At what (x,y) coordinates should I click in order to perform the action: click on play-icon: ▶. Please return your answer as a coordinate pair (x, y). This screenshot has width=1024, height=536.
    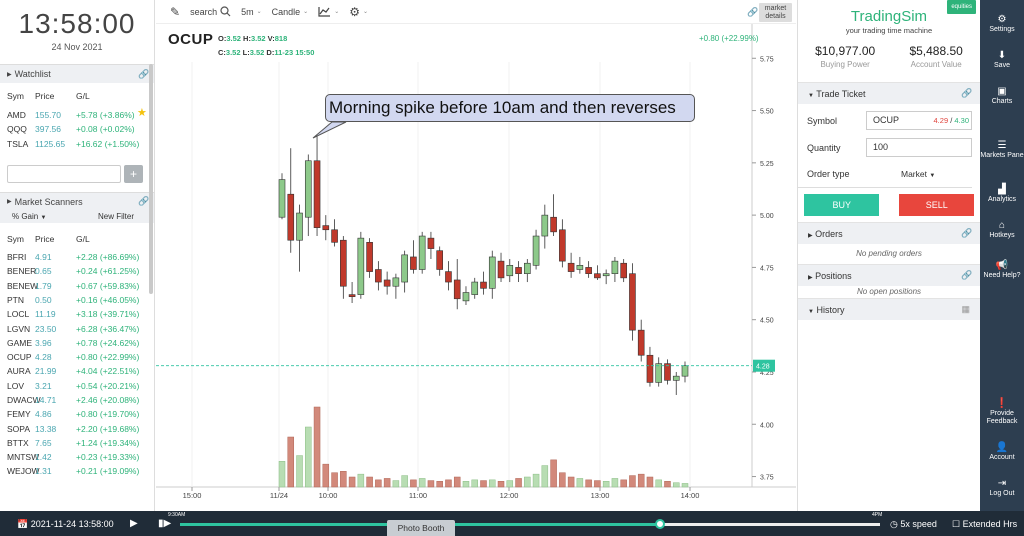
    Looking at the image, I should click on (134, 523).